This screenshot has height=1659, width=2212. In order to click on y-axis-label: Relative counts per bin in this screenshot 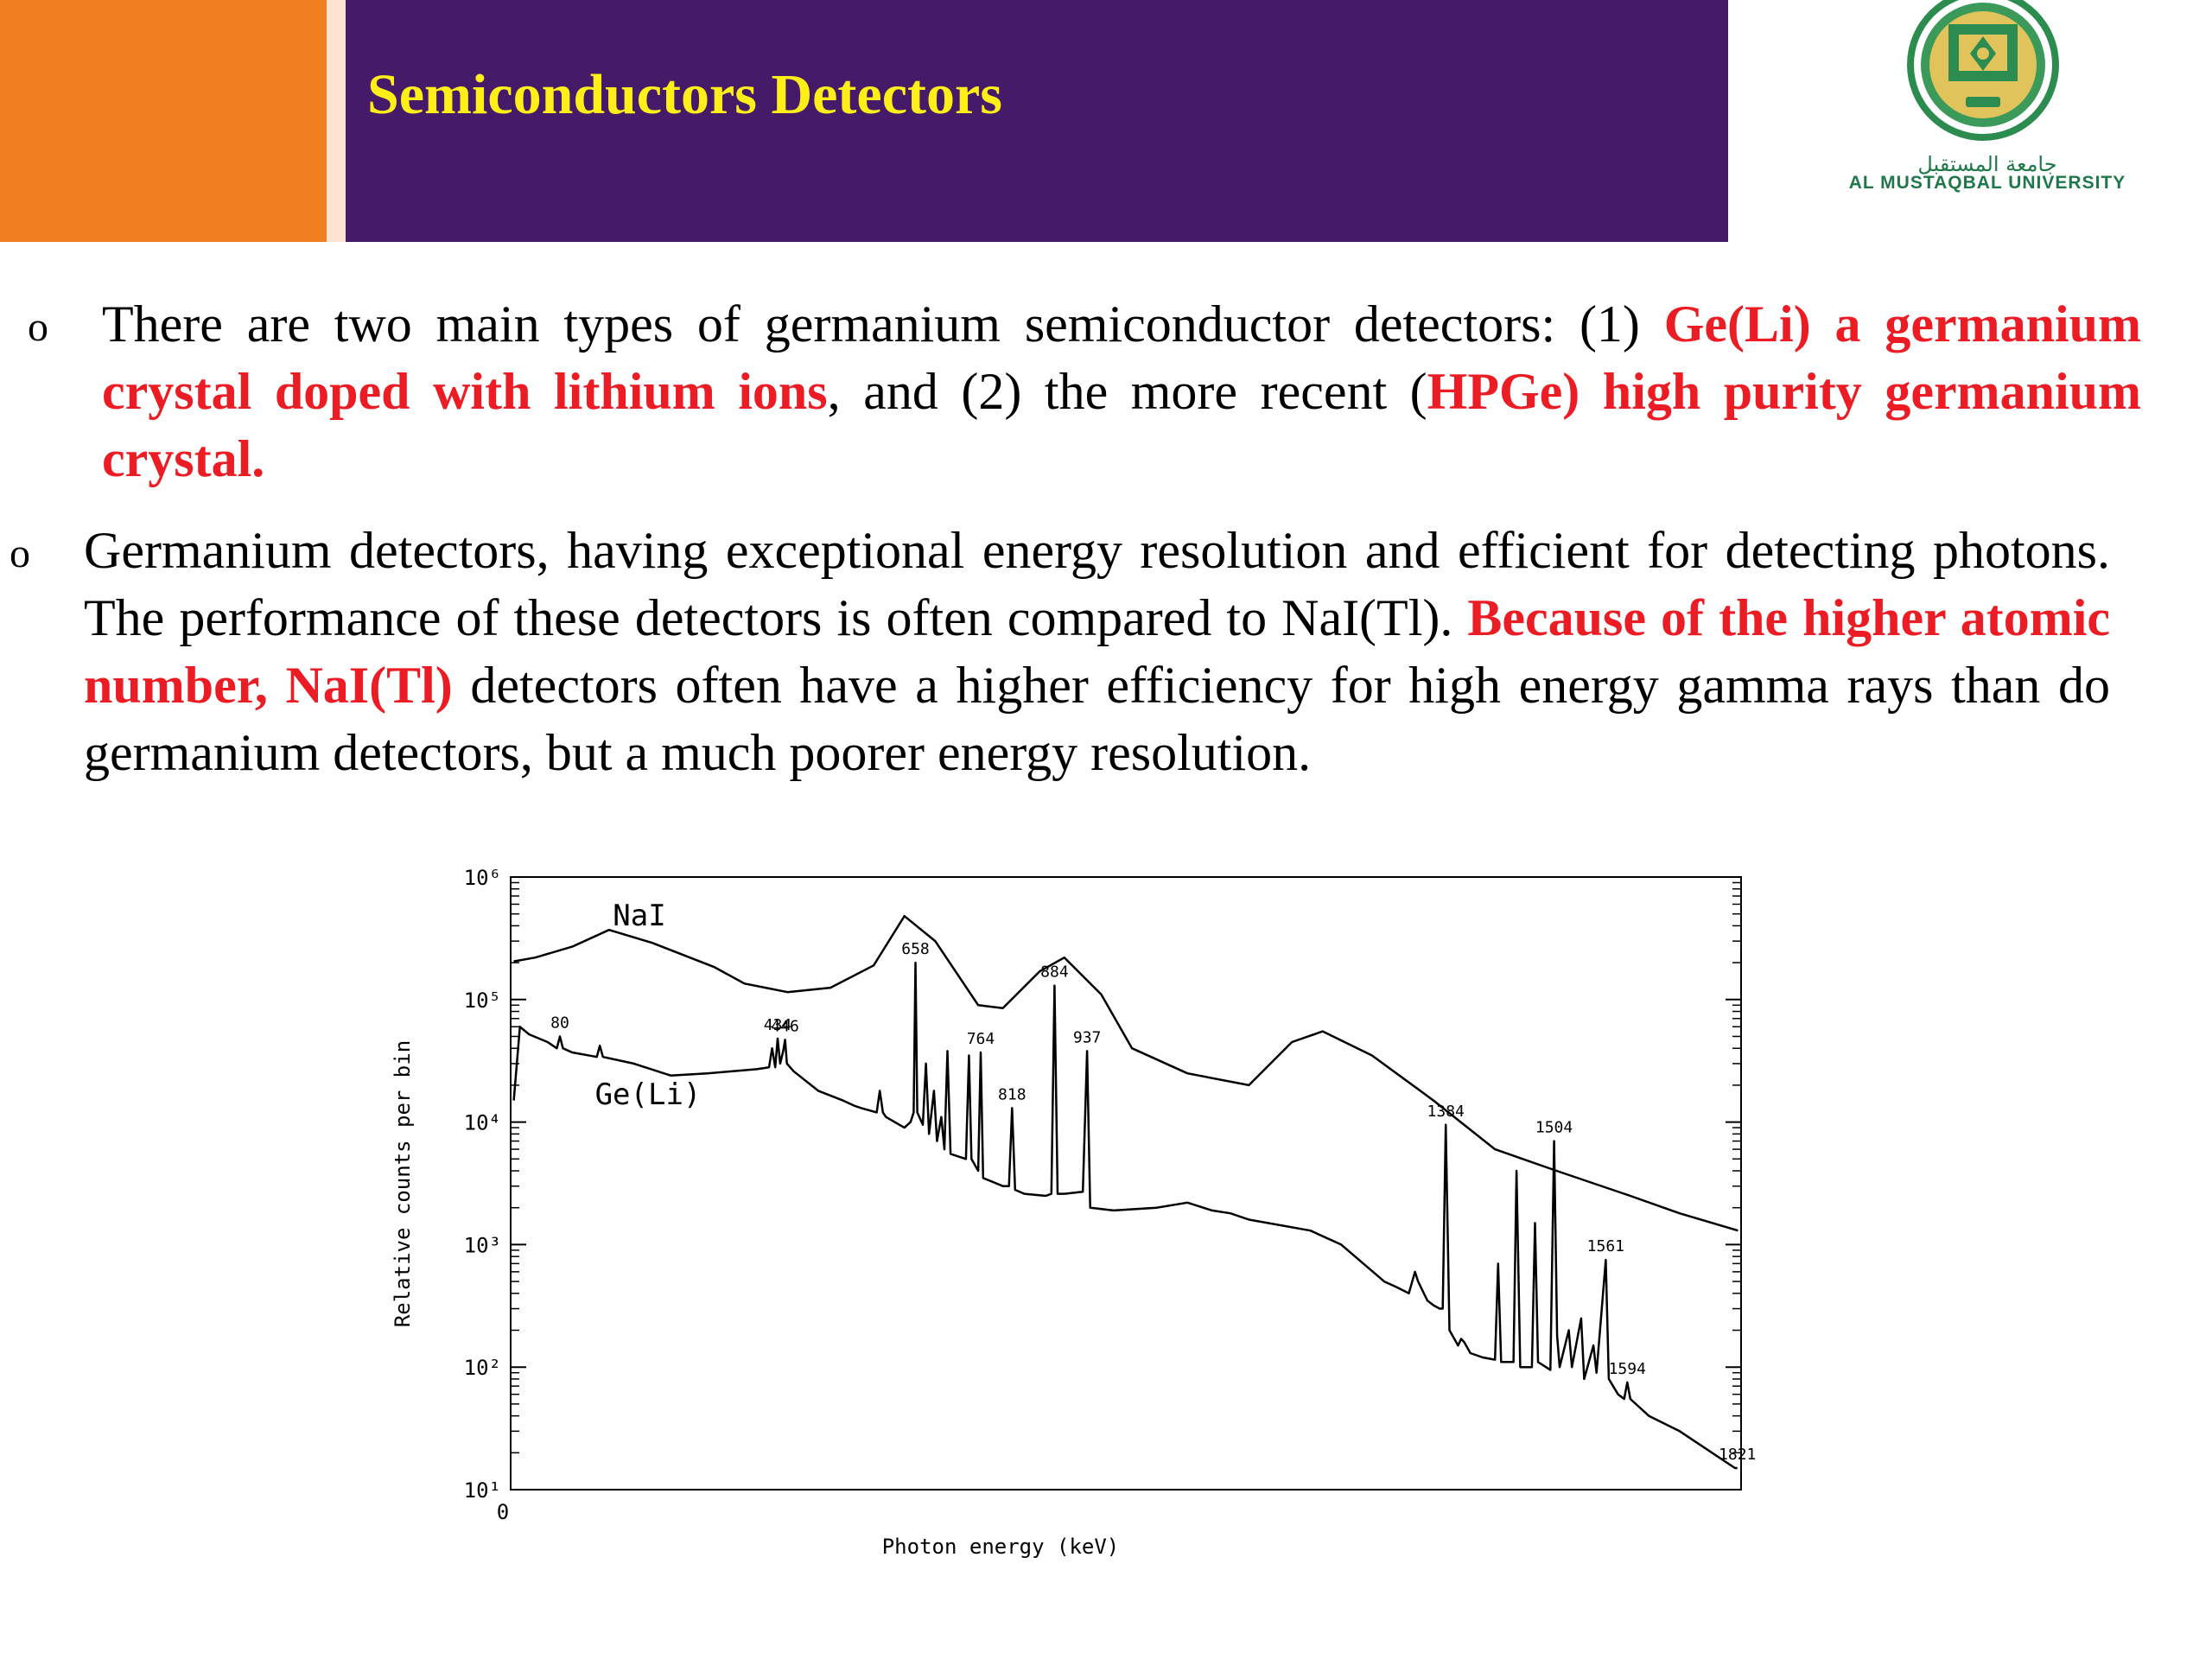, I will do `click(403, 1183)`.